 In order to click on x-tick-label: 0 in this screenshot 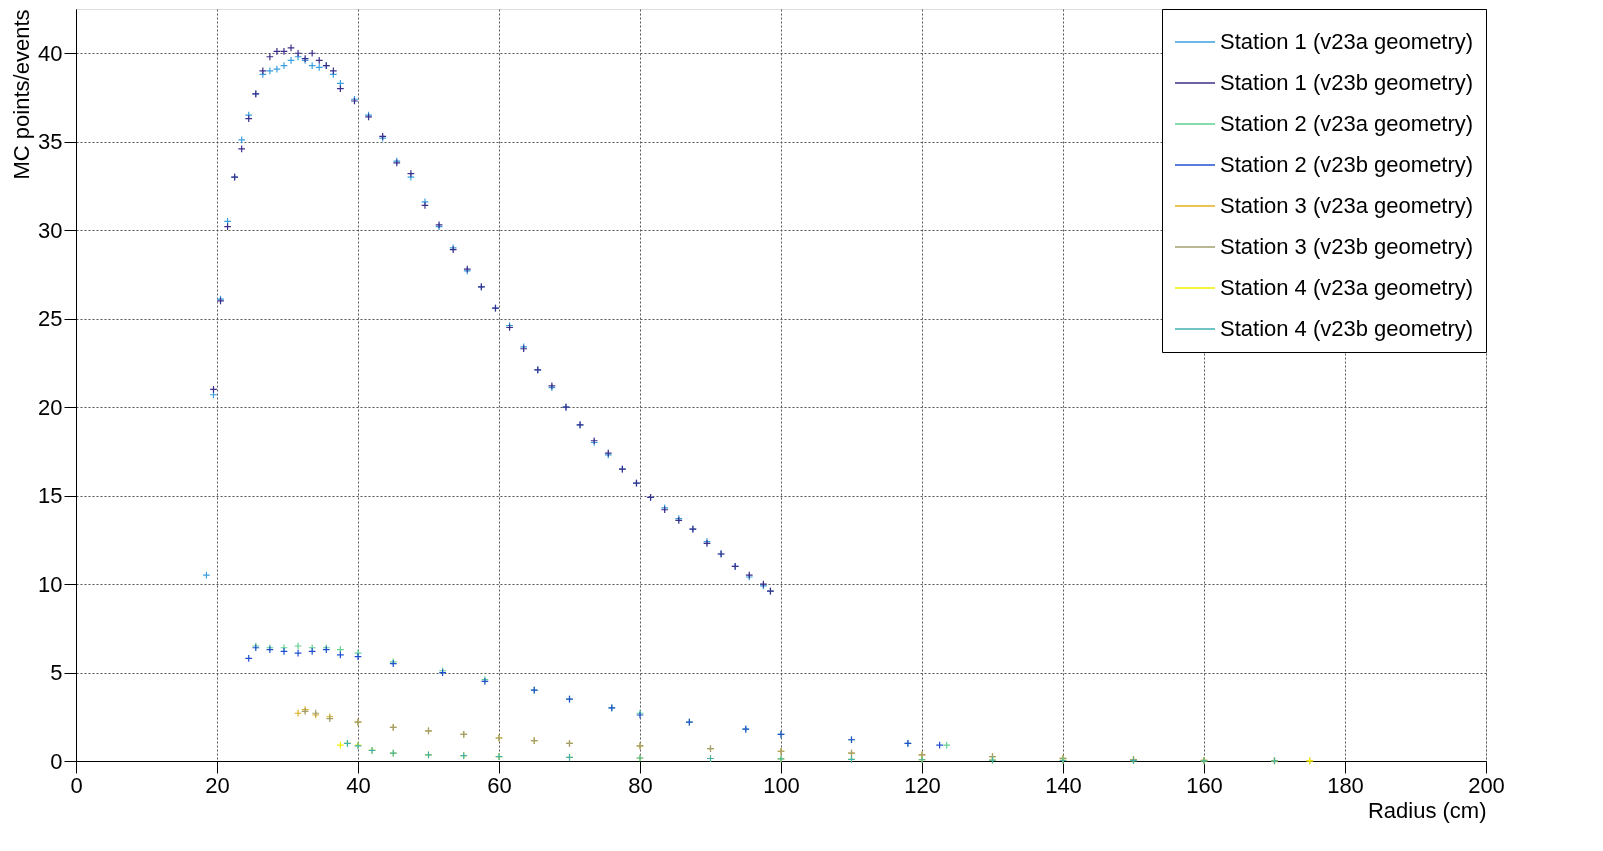, I will do `click(76, 785)`.